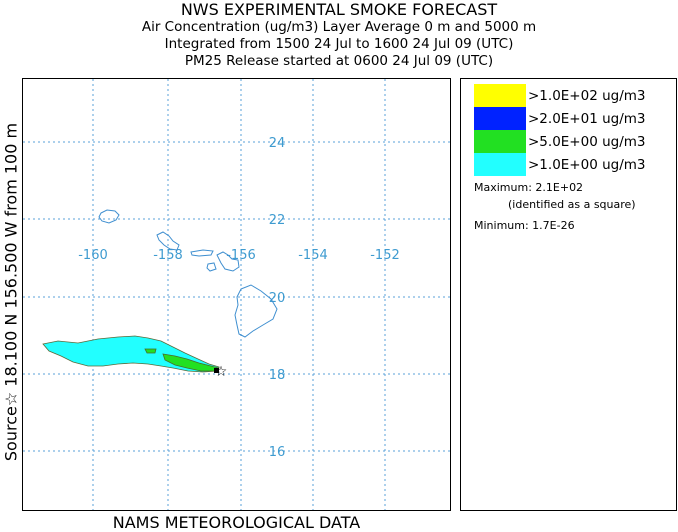 This screenshot has width=678, height=532. Describe the element at coordinates (500, 118) in the screenshot. I see `legend-swatch-2e1` at that location.